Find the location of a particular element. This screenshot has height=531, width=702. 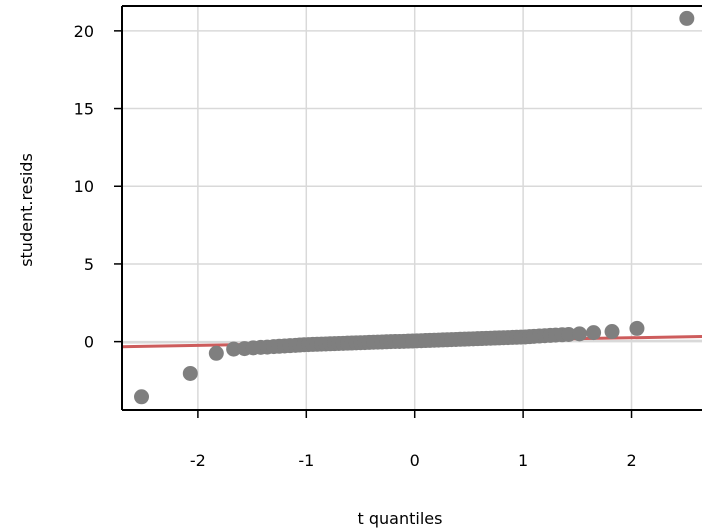

x-tick-label: 1 is located at coordinates (523, 460).